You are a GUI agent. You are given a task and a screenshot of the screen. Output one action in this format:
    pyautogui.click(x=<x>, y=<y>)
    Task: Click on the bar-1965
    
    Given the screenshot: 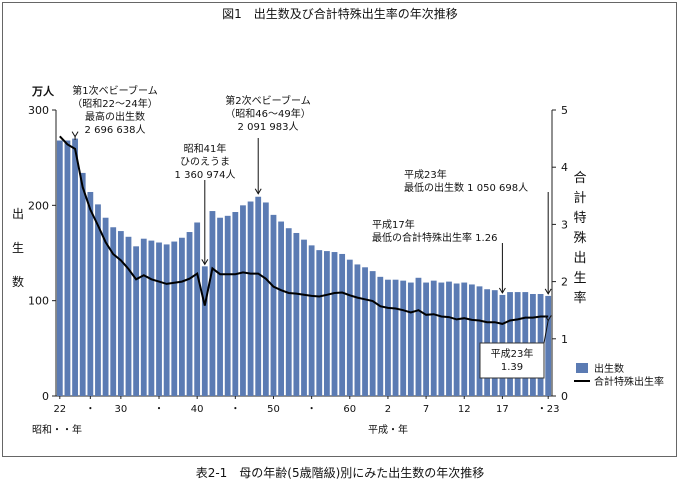 What is the action you would take?
    pyautogui.click(x=197, y=309)
    